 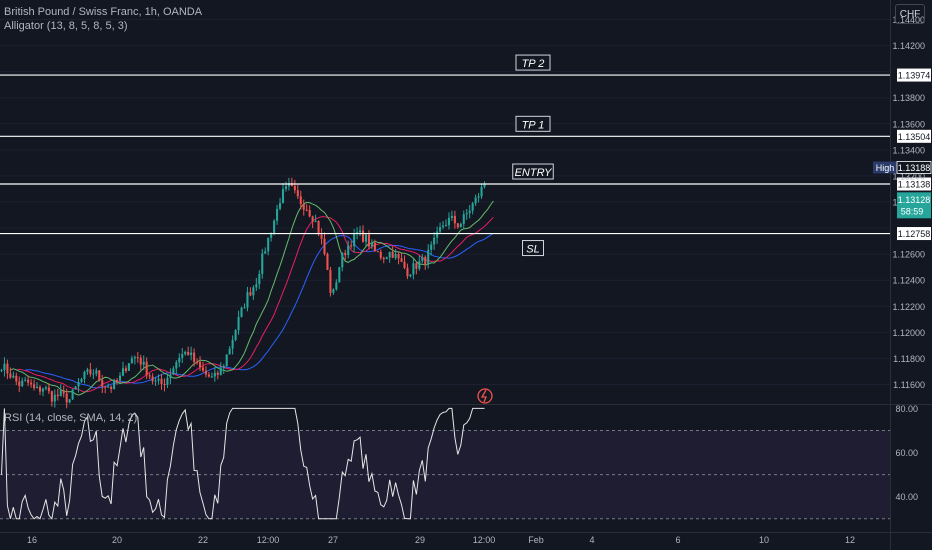 What do you see at coordinates (909, 359) in the screenshot?
I see `price-tick-label: 1.11800` at bounding box center [909, 359].